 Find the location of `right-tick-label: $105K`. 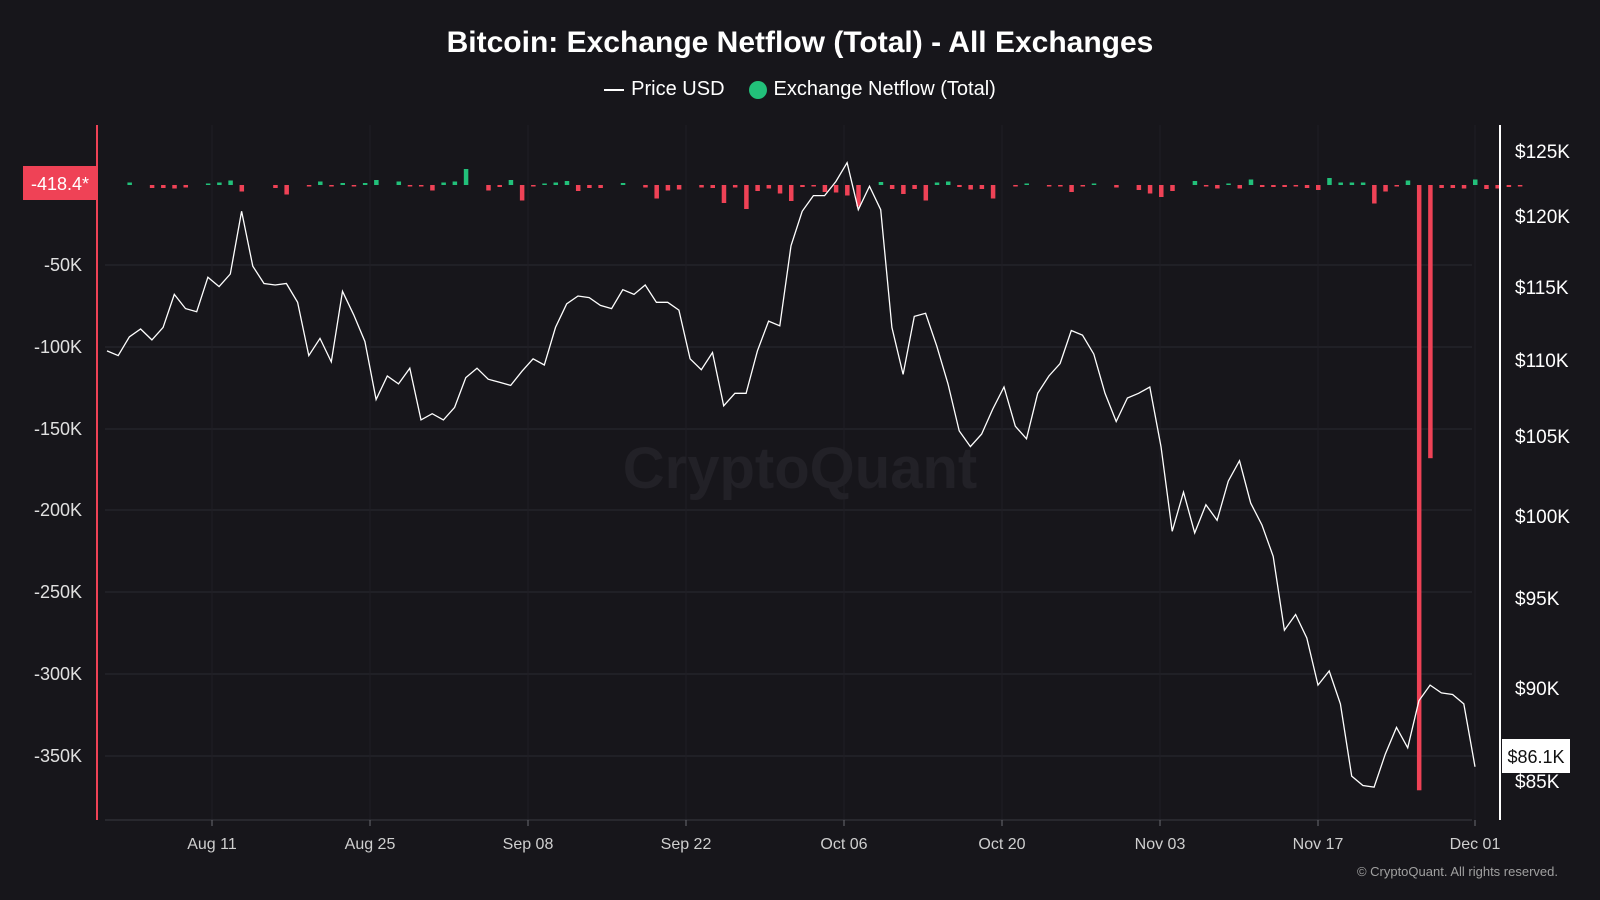

right-tick-label: $105K is located at coordinates (1542, 437).